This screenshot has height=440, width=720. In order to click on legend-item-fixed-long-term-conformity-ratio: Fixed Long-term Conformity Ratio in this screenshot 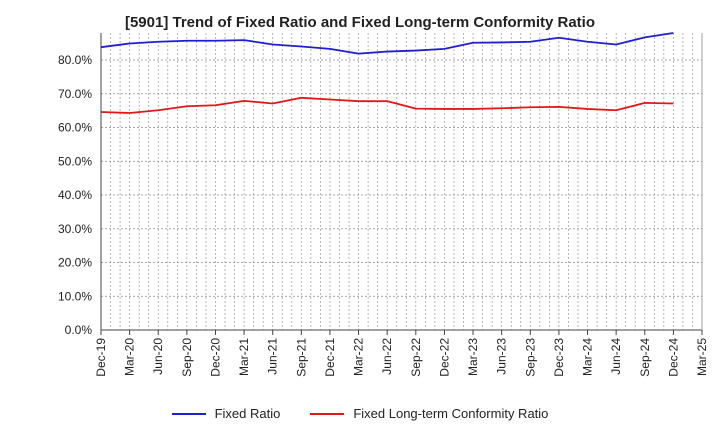, I will do `click(429, 413)`.